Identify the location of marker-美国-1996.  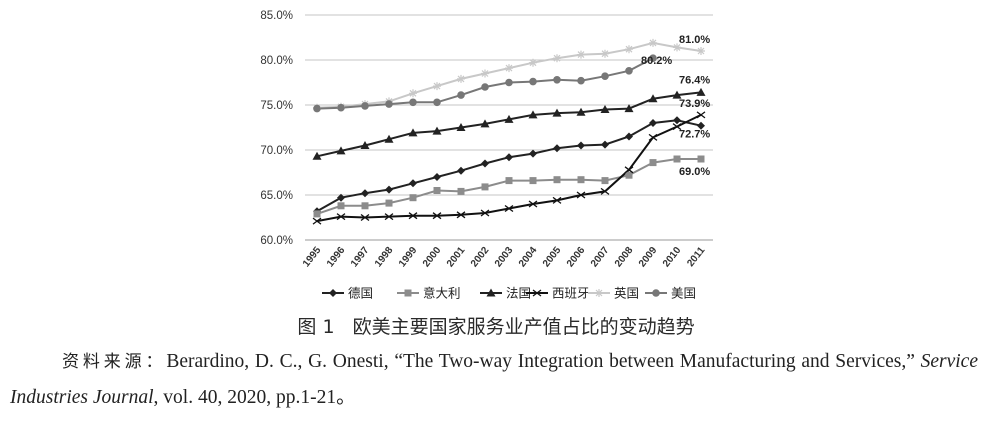
(341, 107).